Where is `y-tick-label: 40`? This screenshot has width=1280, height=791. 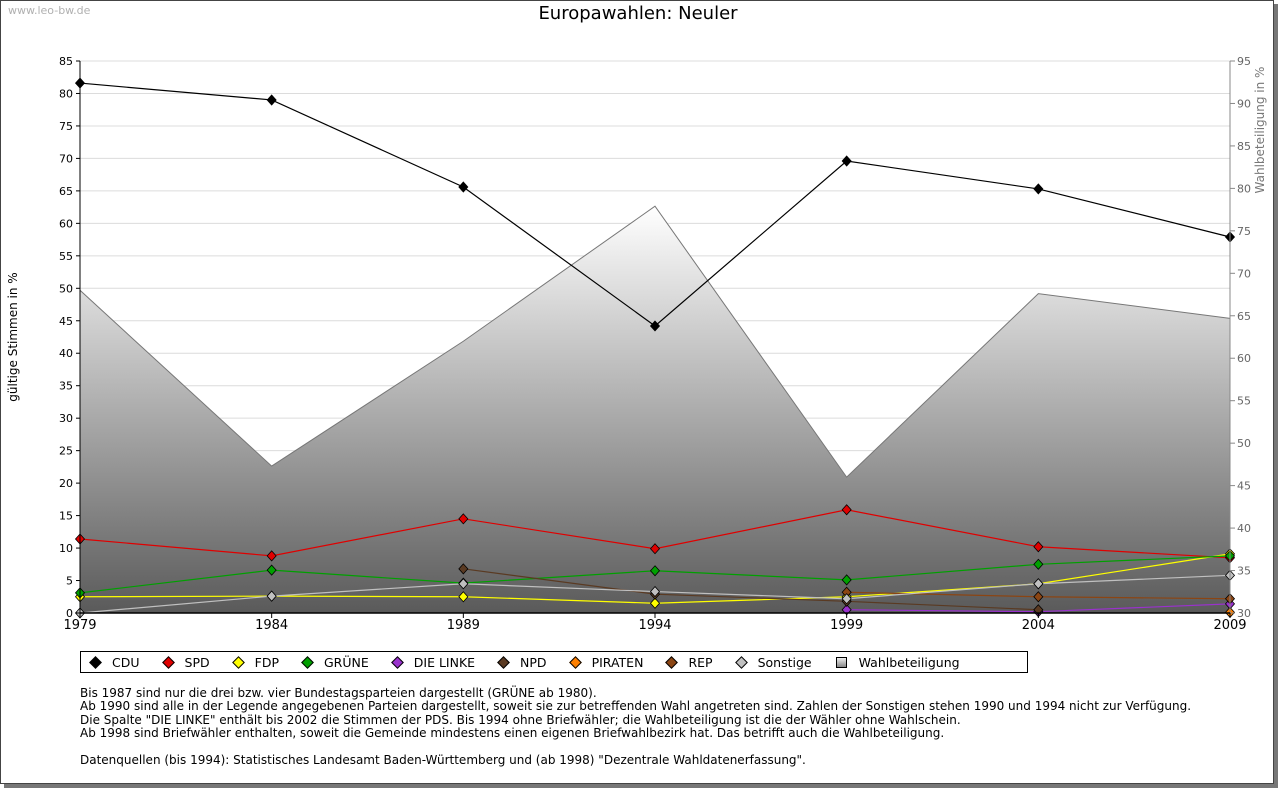 y-tick-label: 40 is located at coordinates (66, 353).